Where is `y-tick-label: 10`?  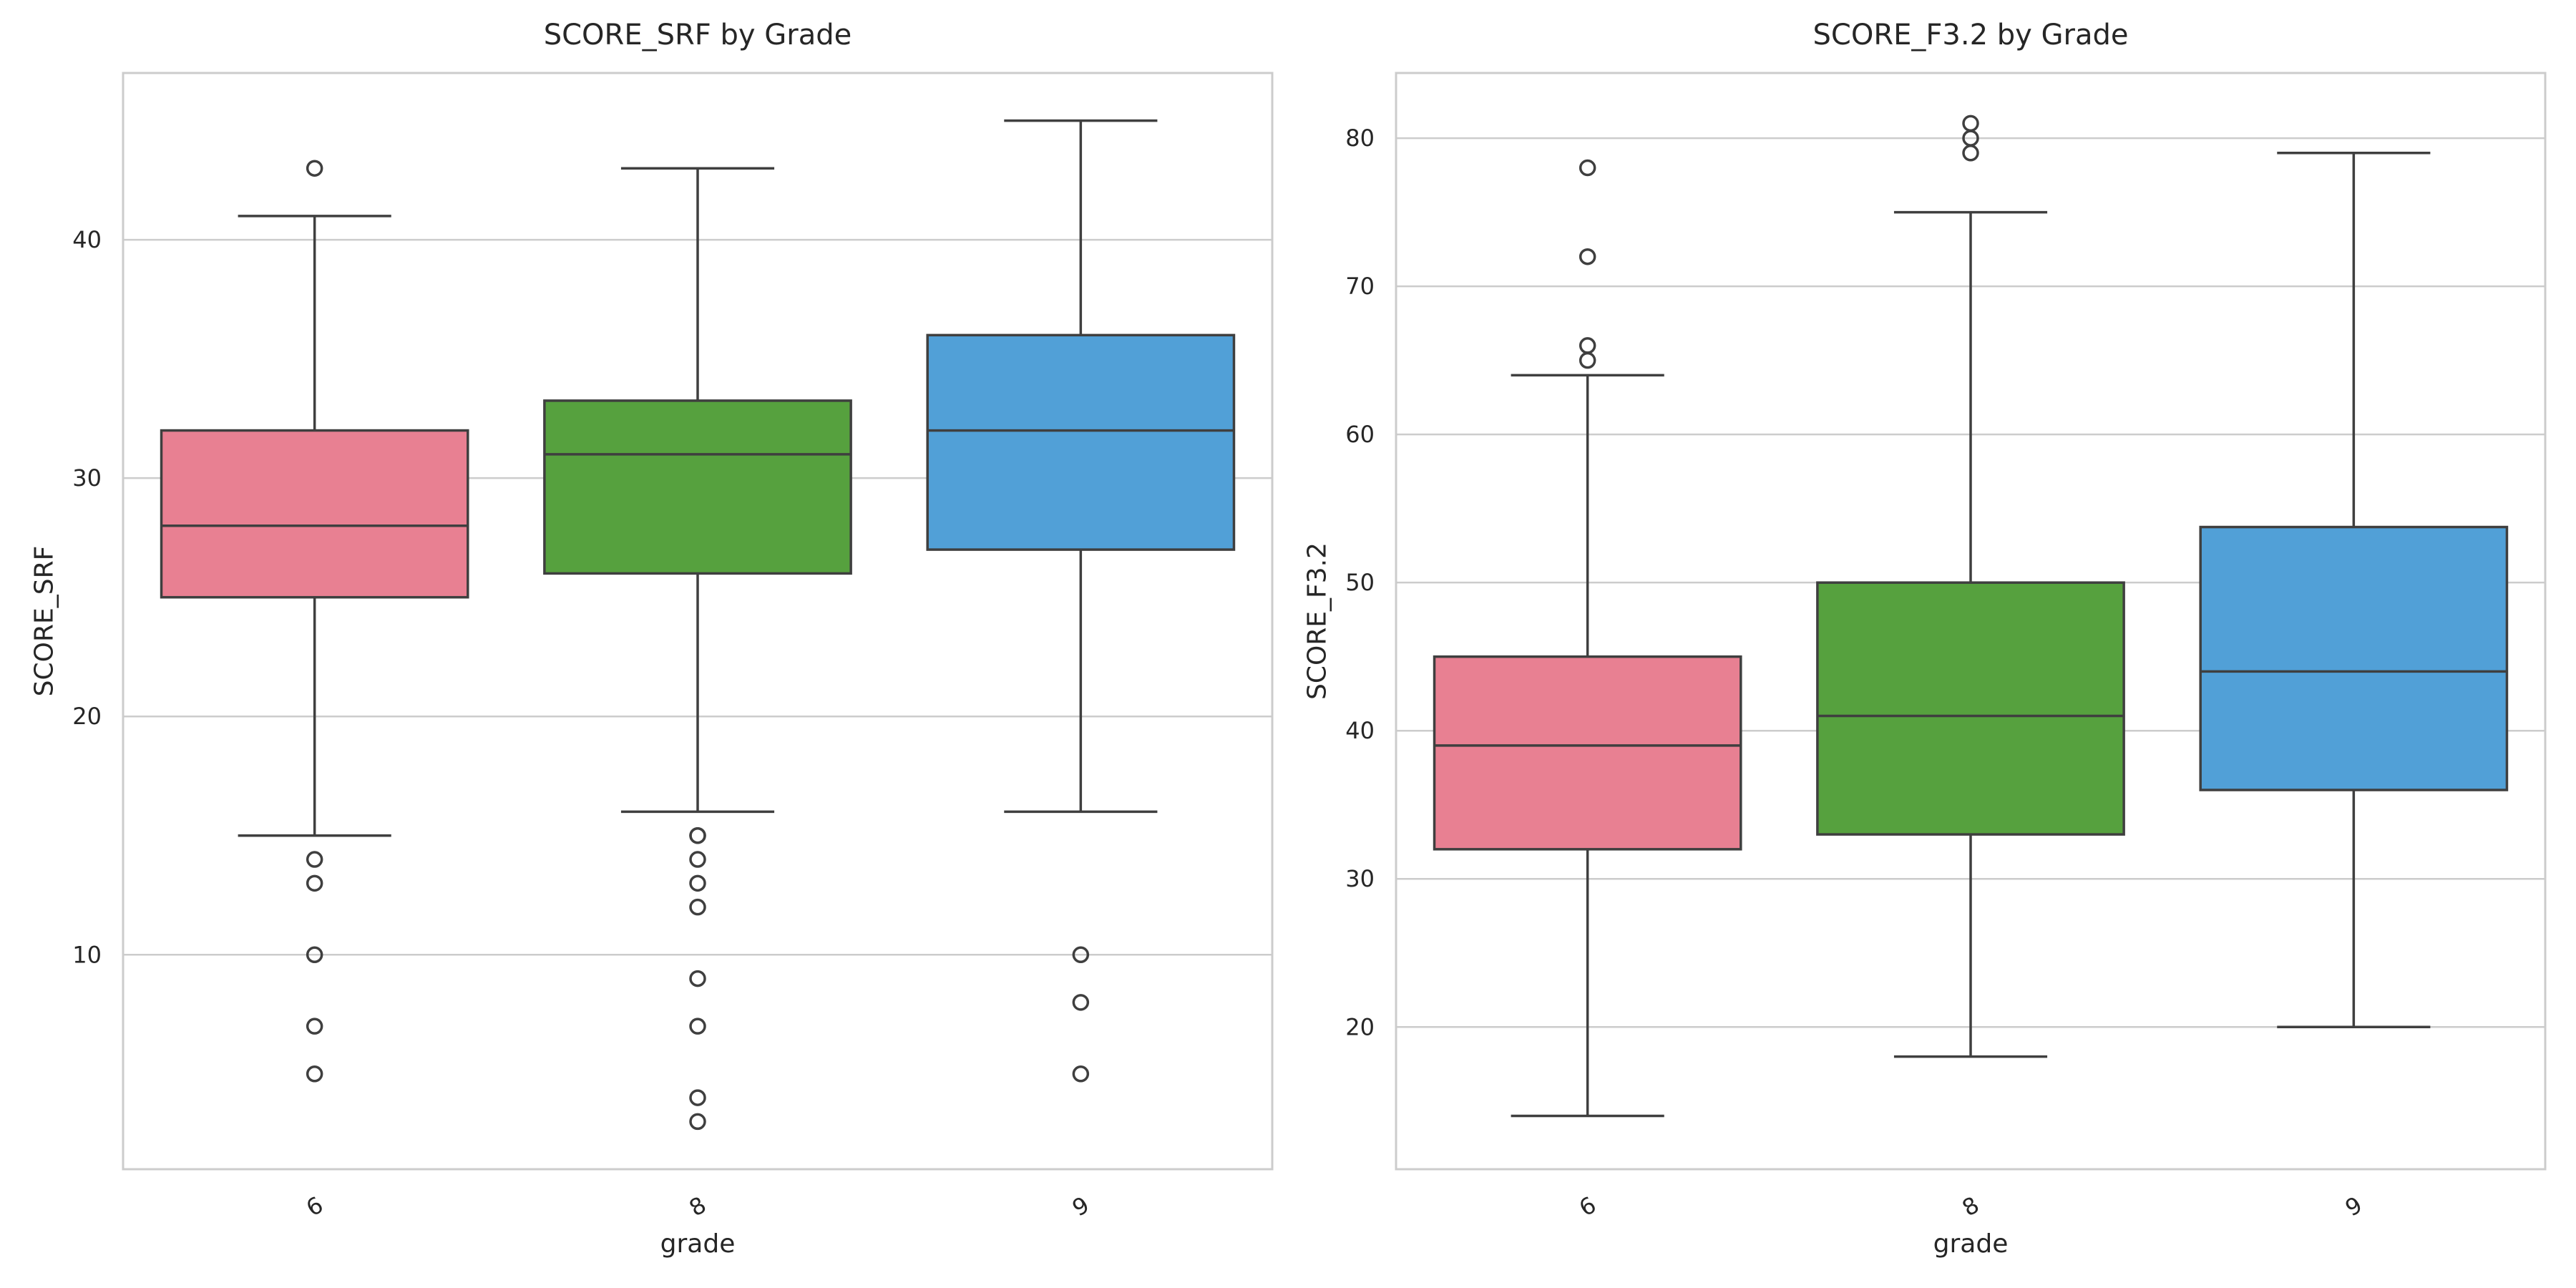
y-tick-label: 10 is located at coordinates (87, 954).